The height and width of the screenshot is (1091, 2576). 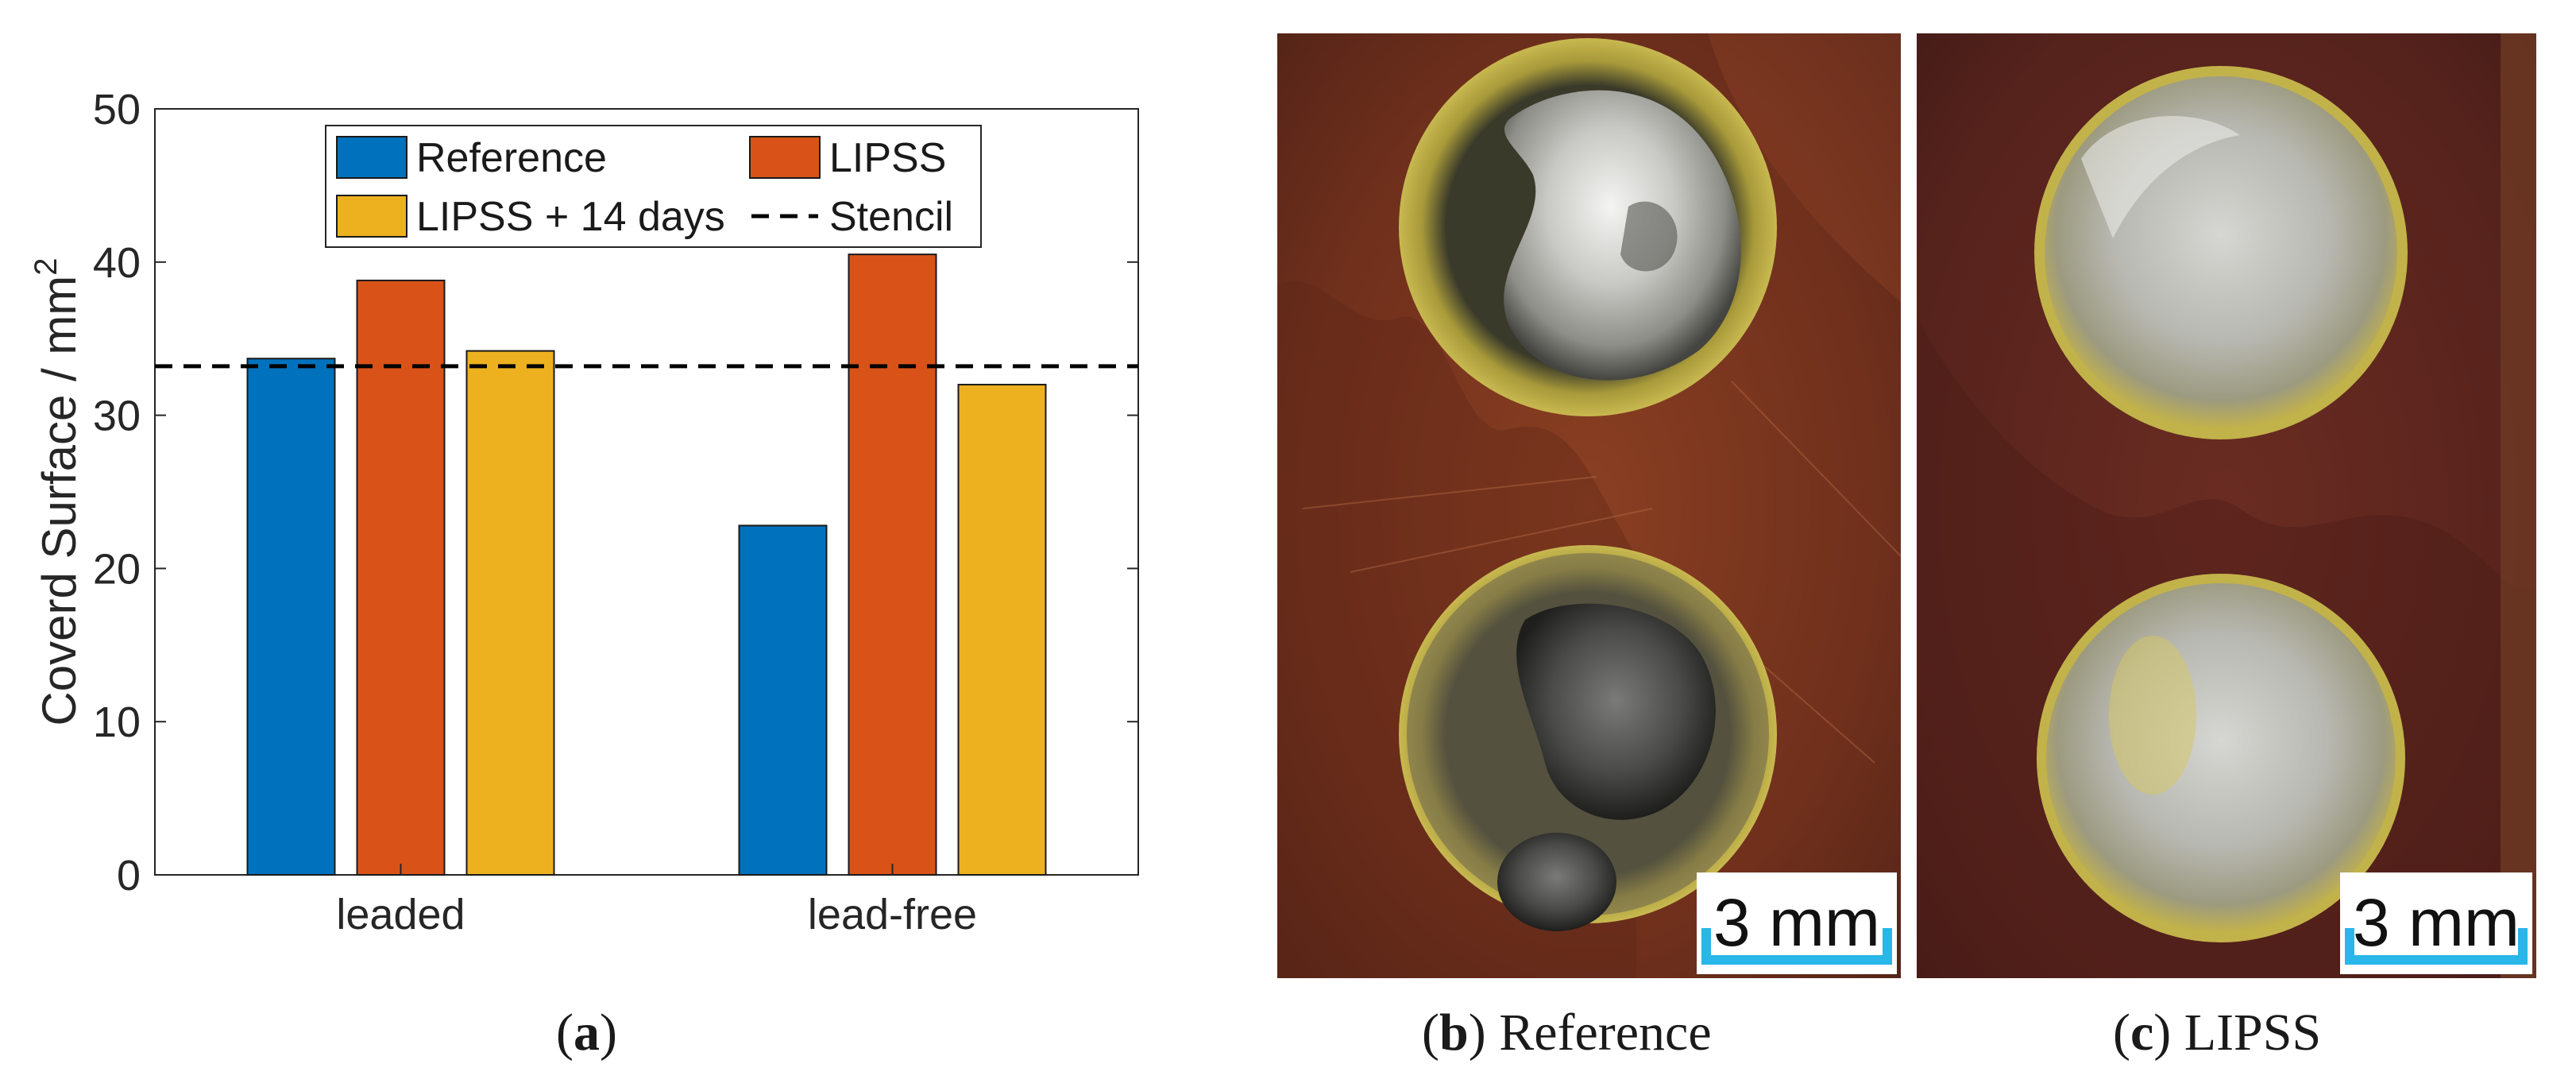 I want to click on caption-b-letter: b, so click(x=1454, y=1033).